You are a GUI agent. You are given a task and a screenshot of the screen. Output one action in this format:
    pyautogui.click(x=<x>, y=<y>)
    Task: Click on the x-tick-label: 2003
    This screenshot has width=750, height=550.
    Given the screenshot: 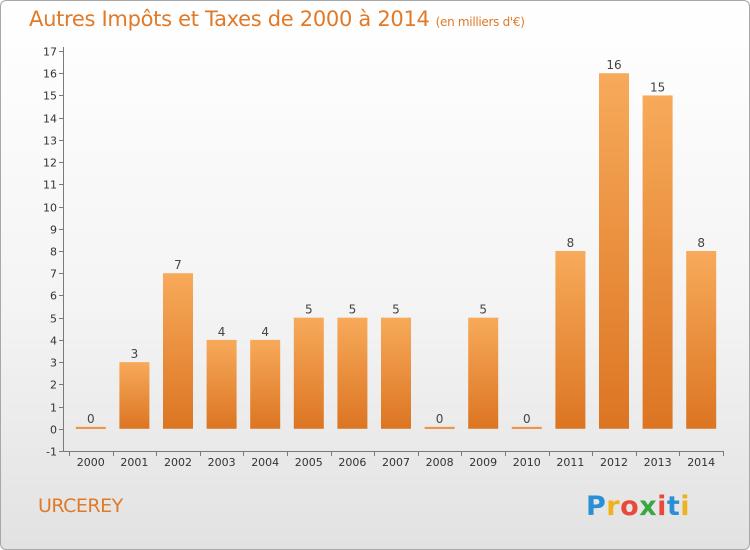 What is the action you would take?
    pyautogui.click(x=222, y=462)
    